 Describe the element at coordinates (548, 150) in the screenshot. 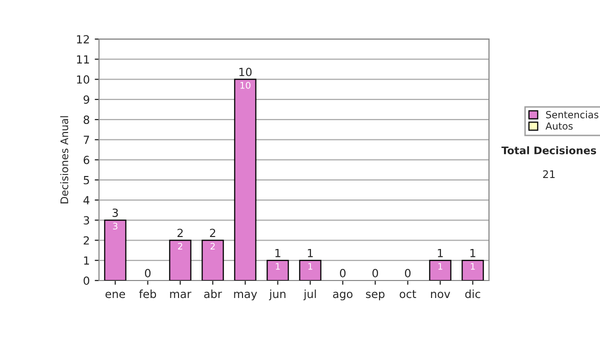

I see `text: Total Decisiones` at that location.